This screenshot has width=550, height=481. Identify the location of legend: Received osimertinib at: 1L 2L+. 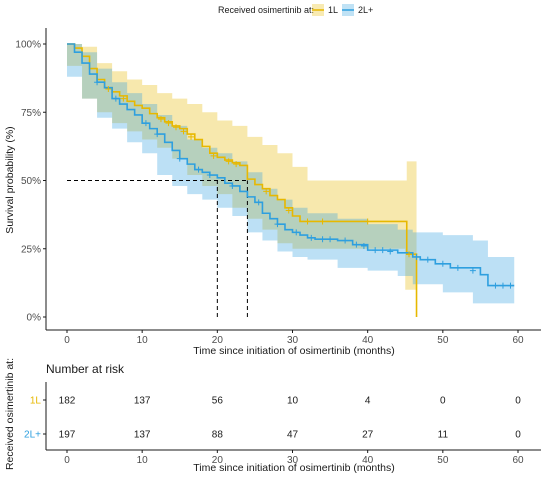
(295, 10).